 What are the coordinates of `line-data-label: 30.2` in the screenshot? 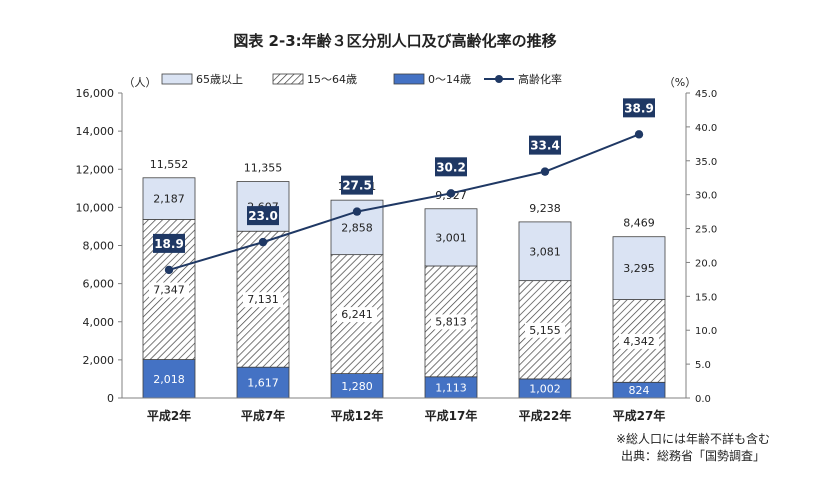 It's located at (451, 167).